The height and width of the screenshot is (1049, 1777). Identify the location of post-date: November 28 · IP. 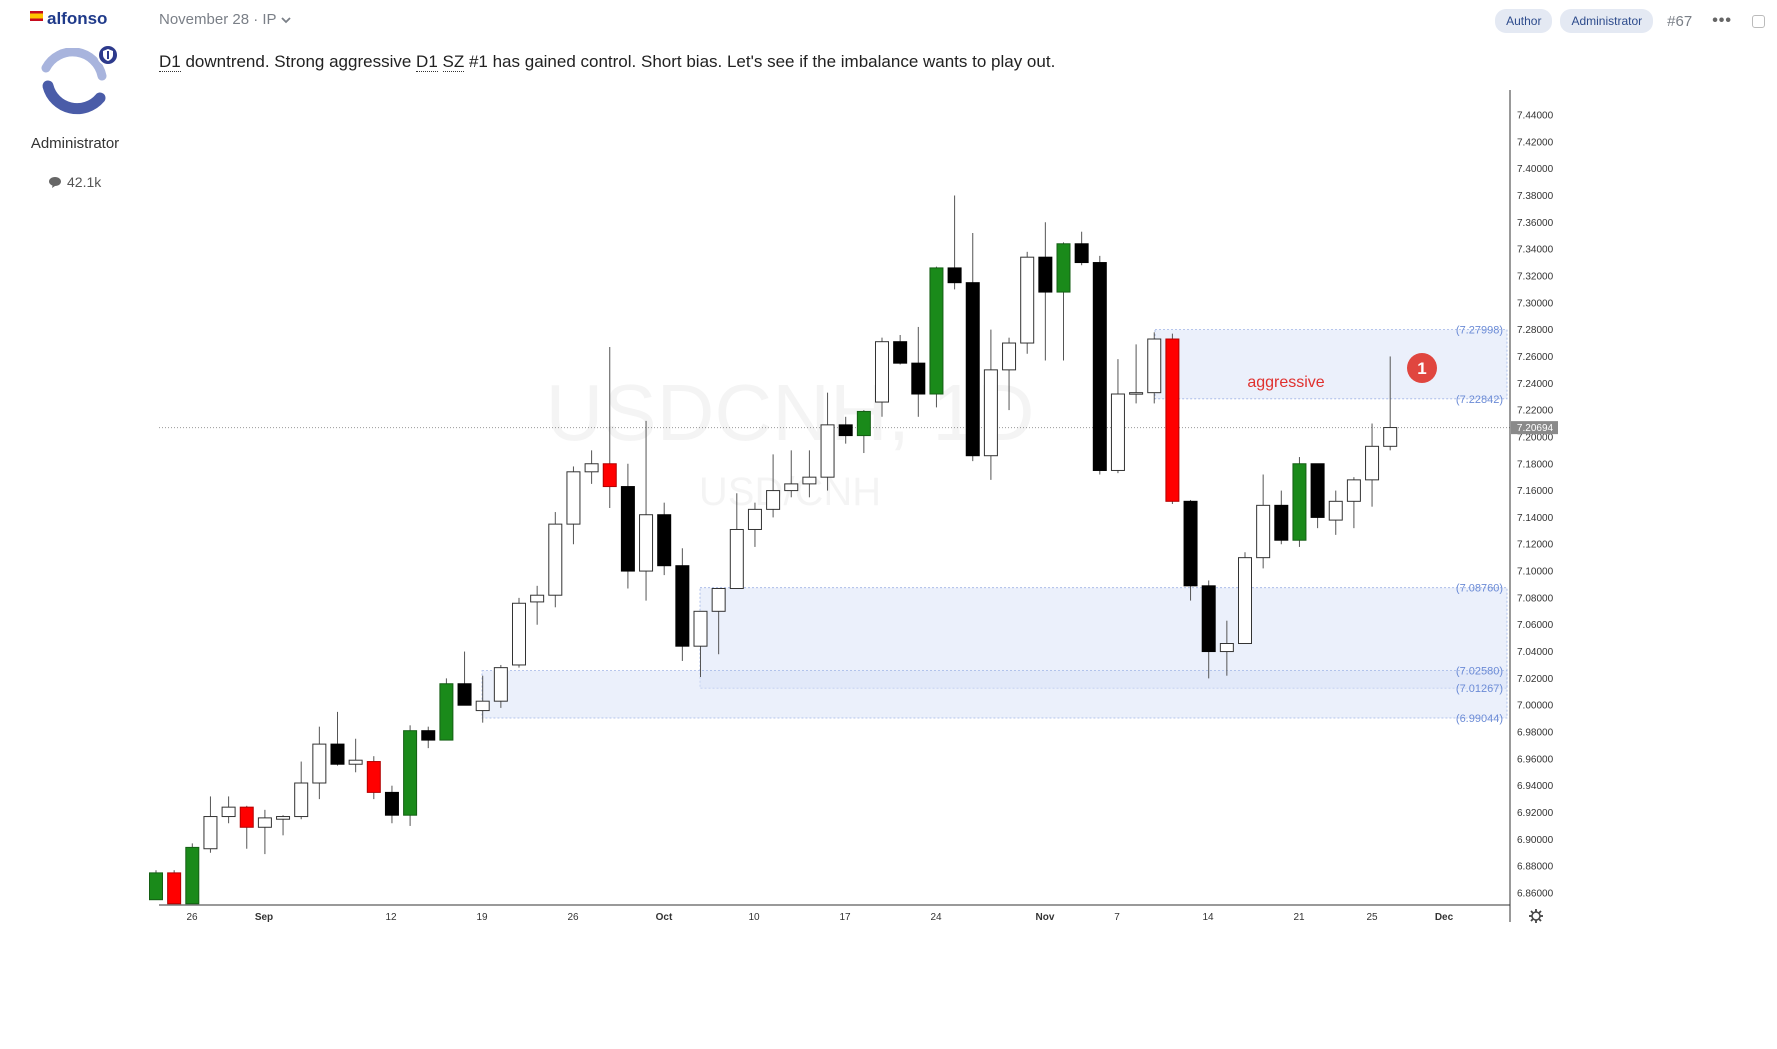
(225, 19).